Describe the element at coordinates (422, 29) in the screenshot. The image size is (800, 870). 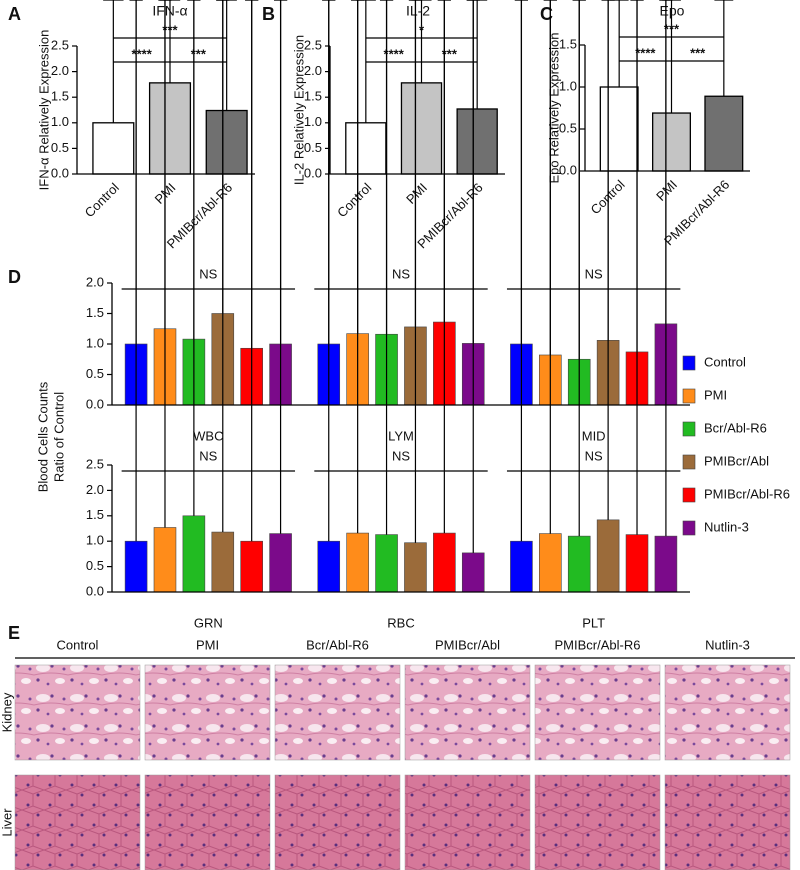
I see `significance-label: *` at that location.